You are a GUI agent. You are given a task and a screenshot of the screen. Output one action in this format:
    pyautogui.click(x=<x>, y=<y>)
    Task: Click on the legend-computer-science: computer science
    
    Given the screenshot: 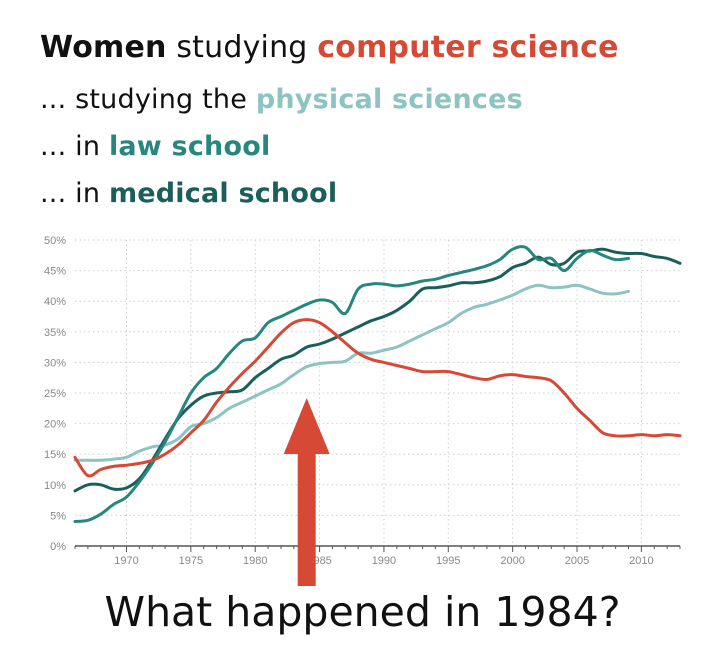 What is the action you would take?
    pyautogui.click(x=468, y=47)
    